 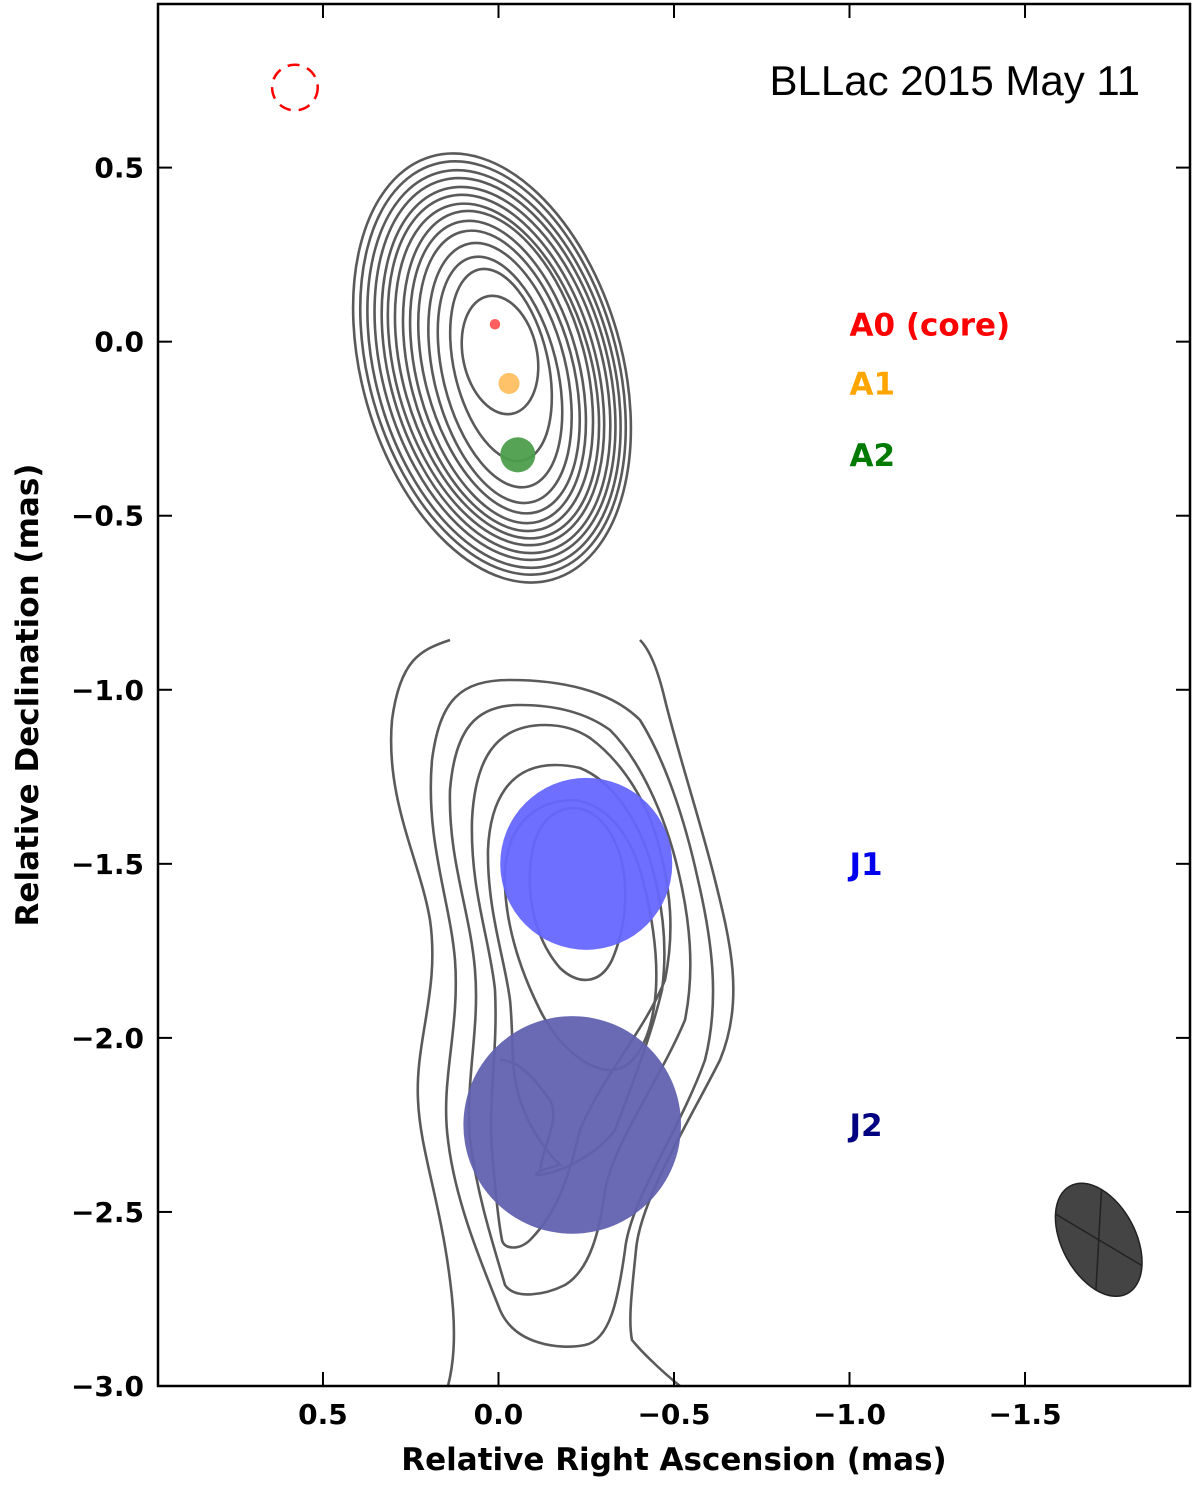 What do you see at coordinates (495, 324) in the screenshot?
I see `component-a0` at bounding box center [495, 324].